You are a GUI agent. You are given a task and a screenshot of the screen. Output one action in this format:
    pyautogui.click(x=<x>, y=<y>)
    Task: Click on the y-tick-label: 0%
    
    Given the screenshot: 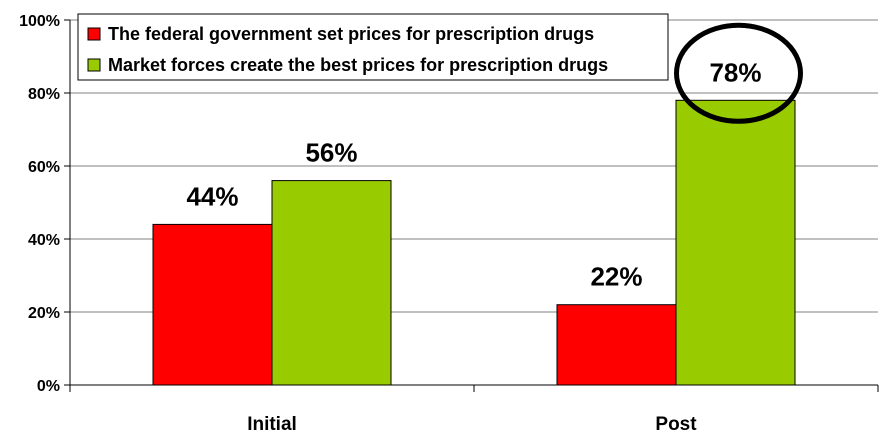 What is the action you would take?
    pyautogui.click(x=48, y=386)
    